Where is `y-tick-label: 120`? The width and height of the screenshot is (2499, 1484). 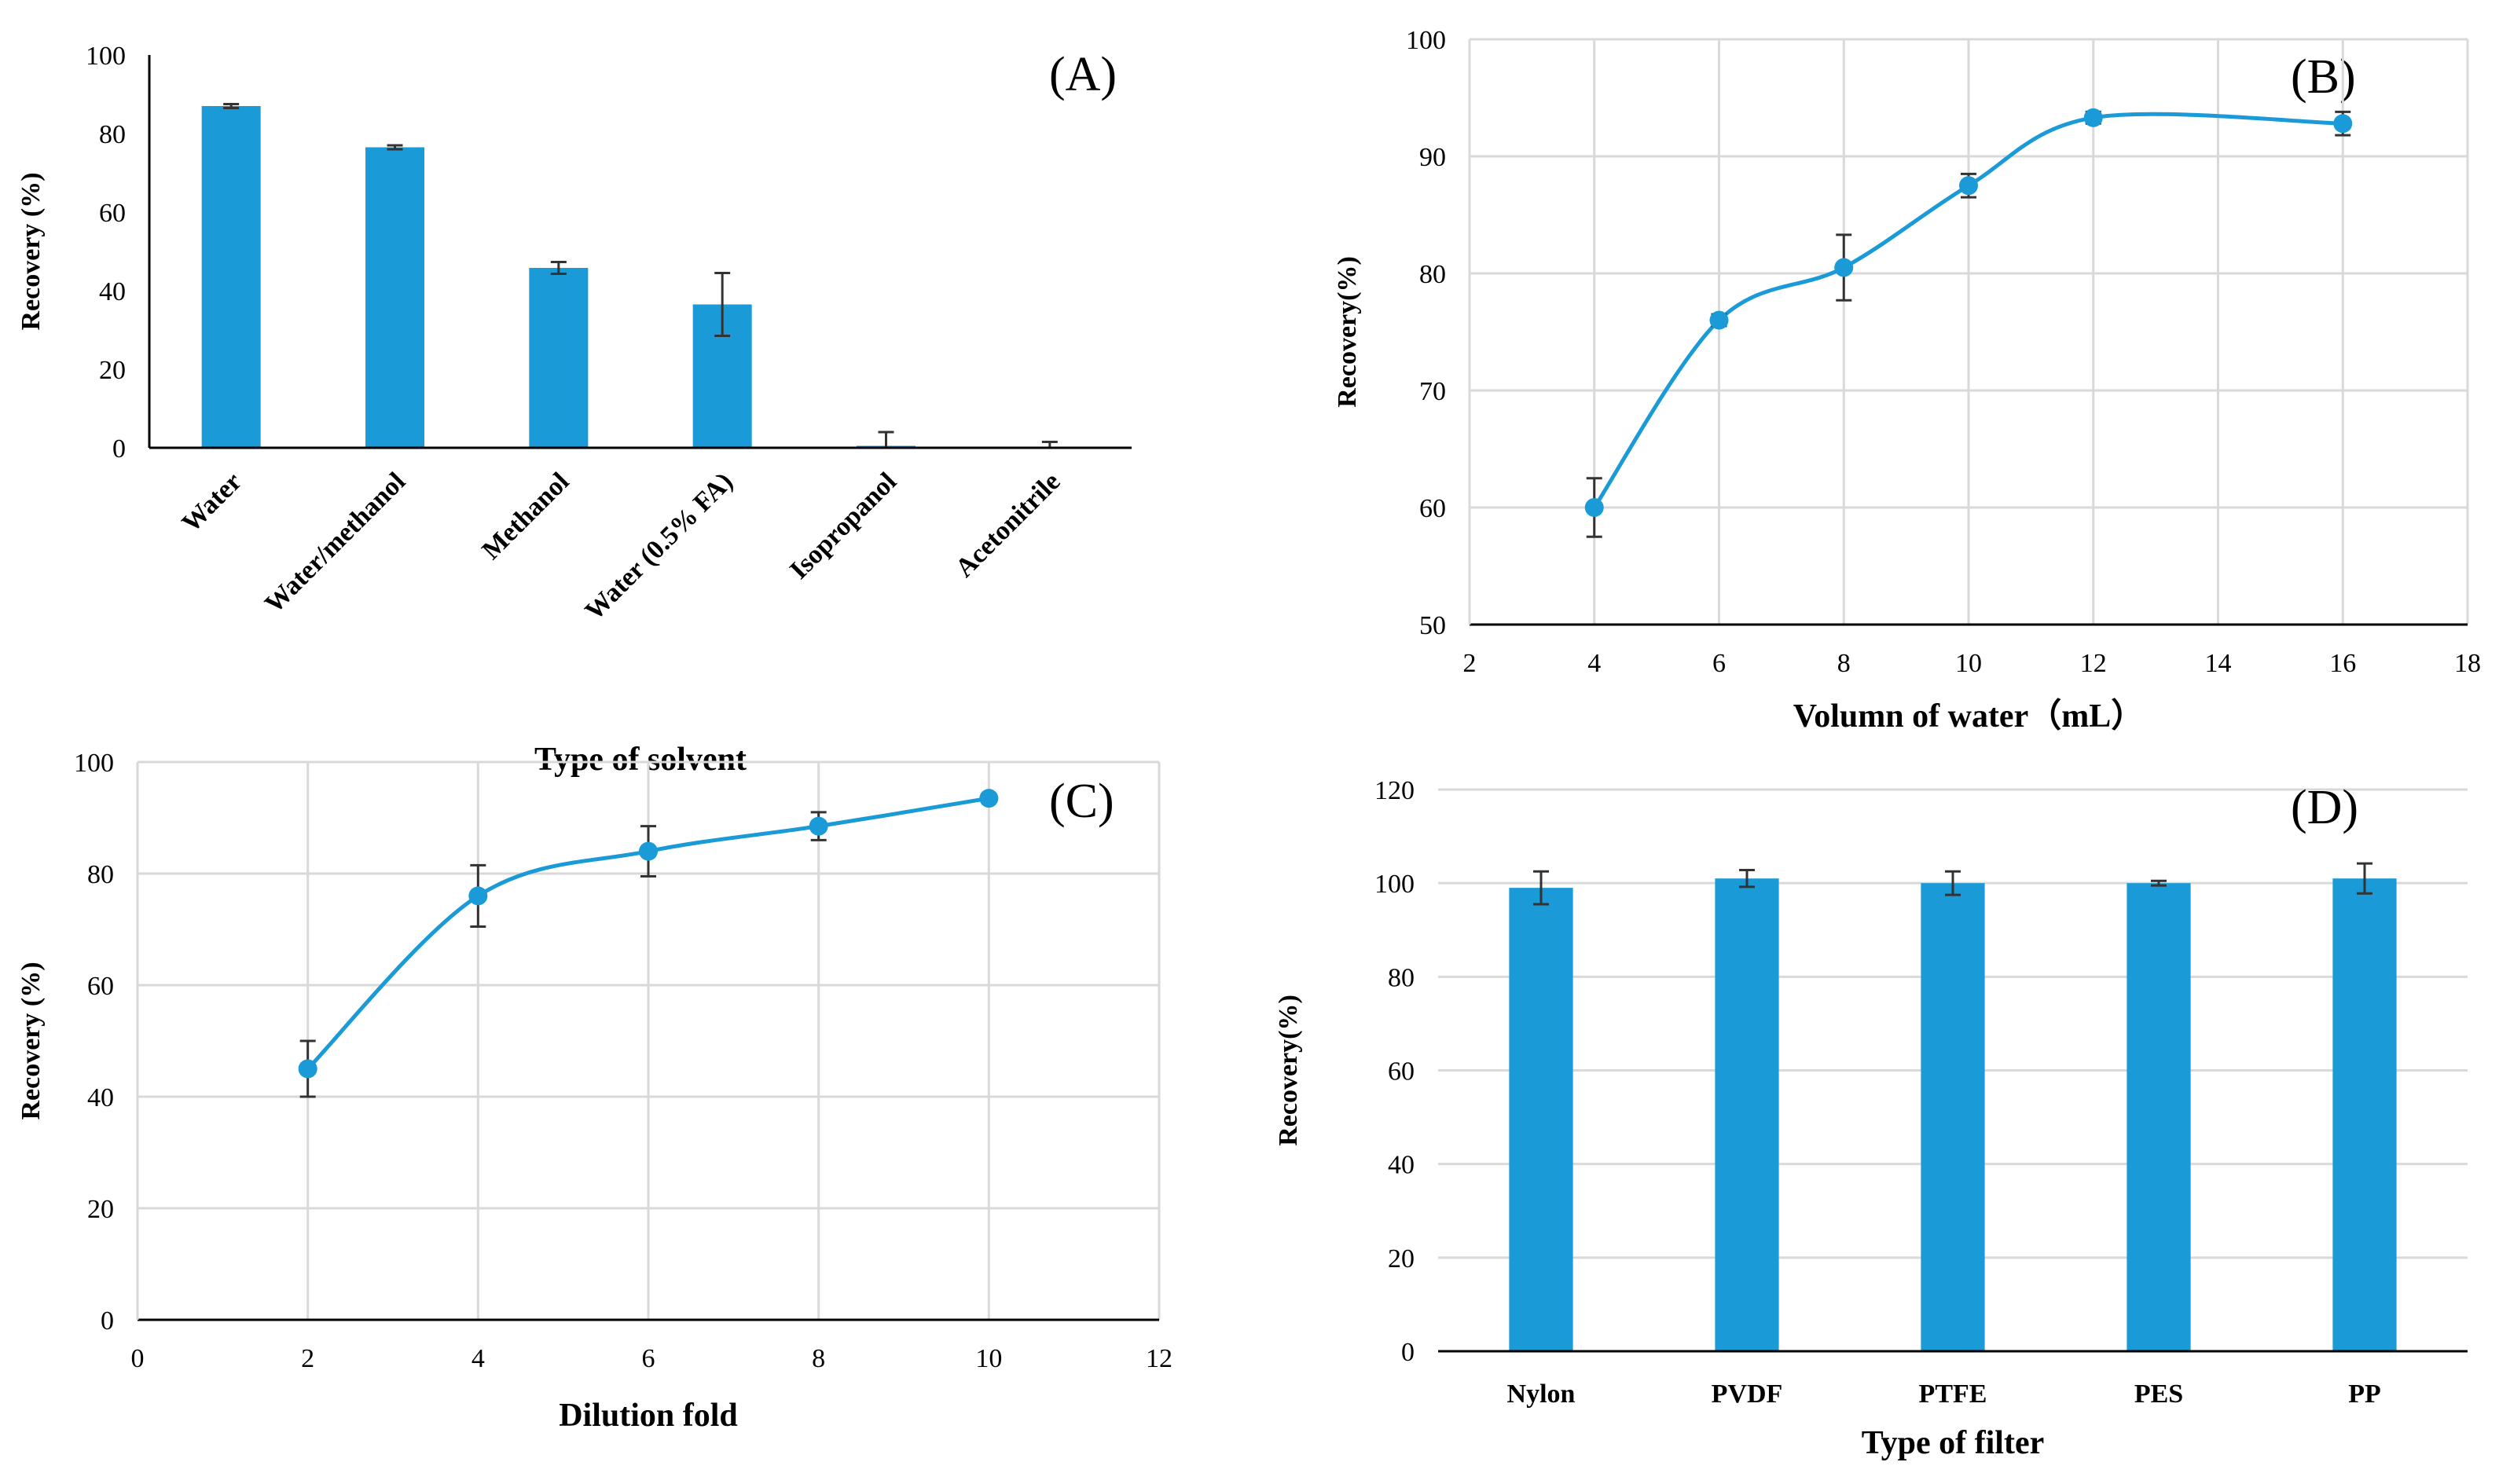
y-tick-label: 120 is located at coordinates (1394, 790).